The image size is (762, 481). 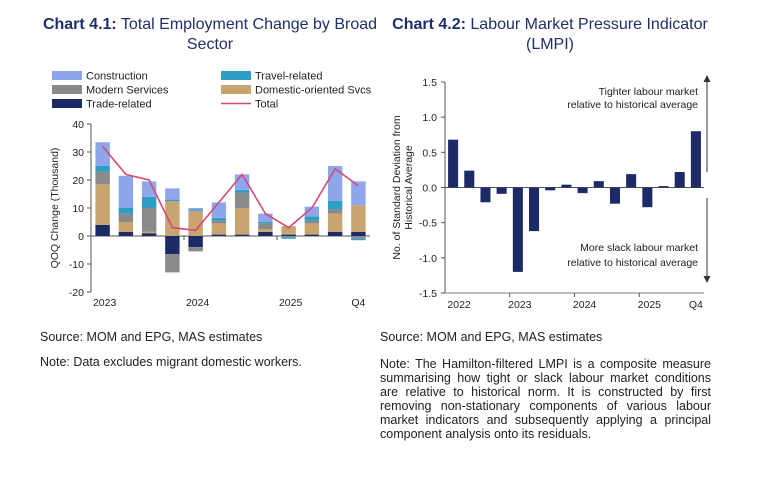 I want to click on y-tick-label: 0, so click(x=81, y=237).